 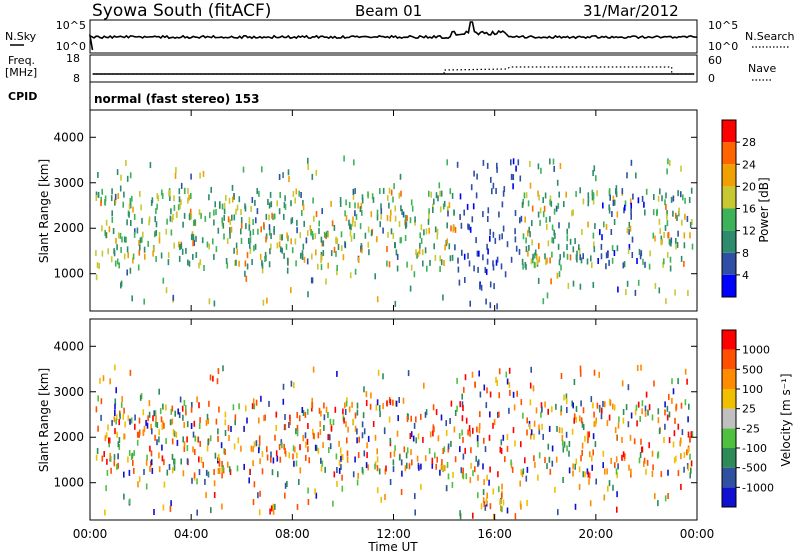 I want to click on nsky-label: N.Sky, so click(x=21, y=36).